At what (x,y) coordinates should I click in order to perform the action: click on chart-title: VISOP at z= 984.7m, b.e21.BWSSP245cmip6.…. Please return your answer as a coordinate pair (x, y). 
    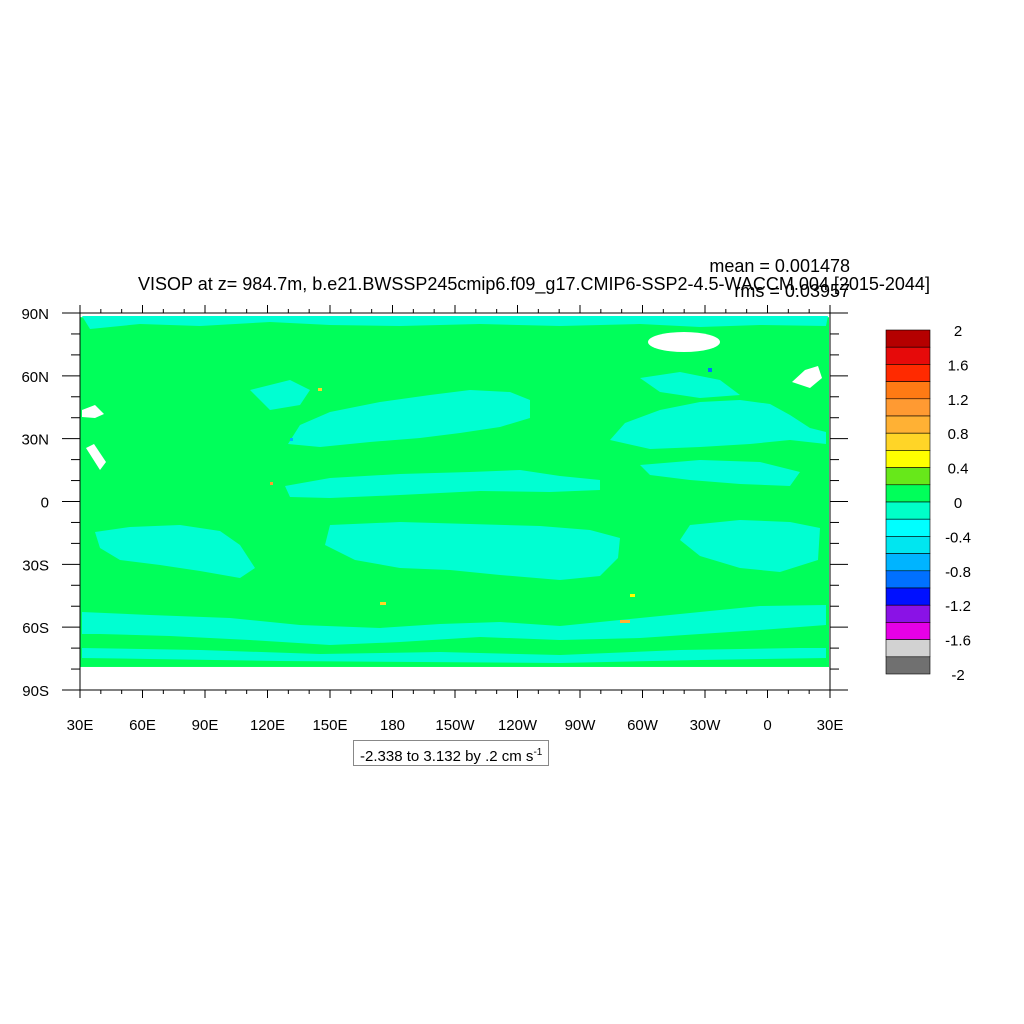
    Looking at the image, I should click on (534, 284).